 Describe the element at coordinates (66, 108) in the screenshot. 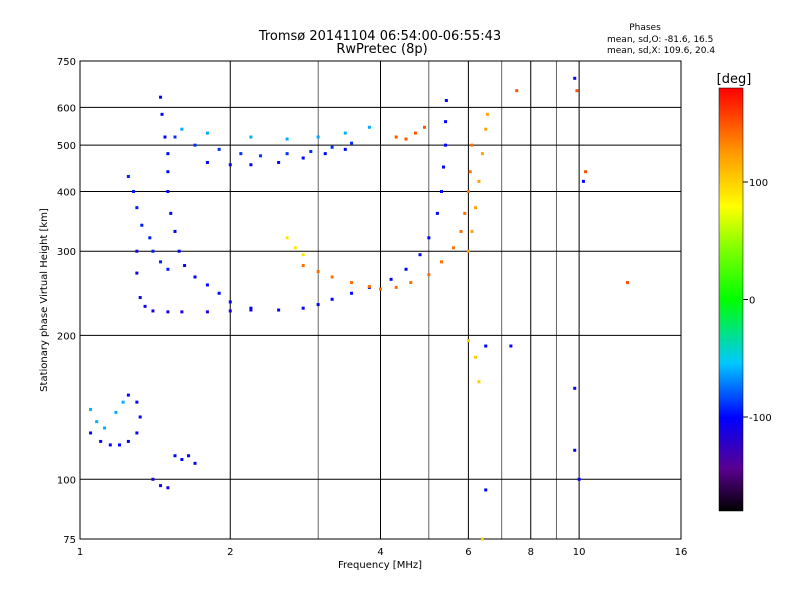

I see `y-tick-label: 600` at that location.